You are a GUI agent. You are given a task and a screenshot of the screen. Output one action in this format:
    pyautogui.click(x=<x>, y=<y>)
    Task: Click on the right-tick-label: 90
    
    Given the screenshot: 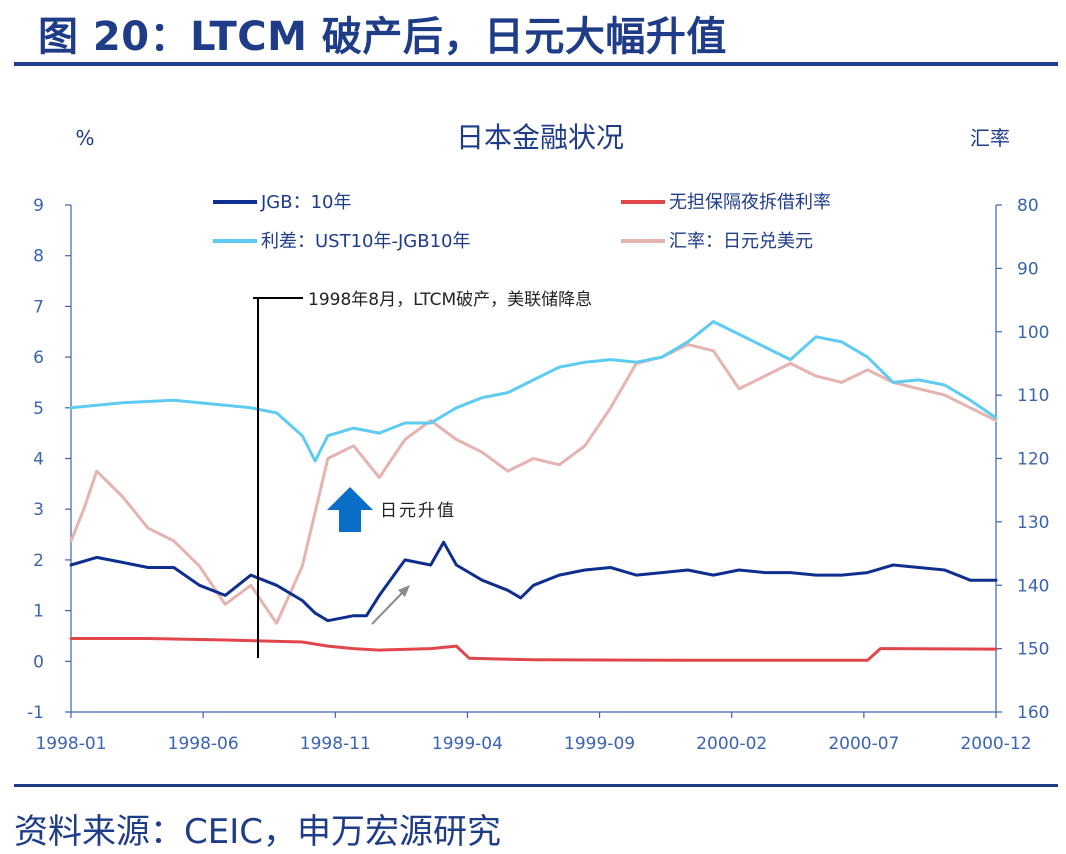 What is the action you would take?
    pyautogui.click(x=1028, y=269)
    